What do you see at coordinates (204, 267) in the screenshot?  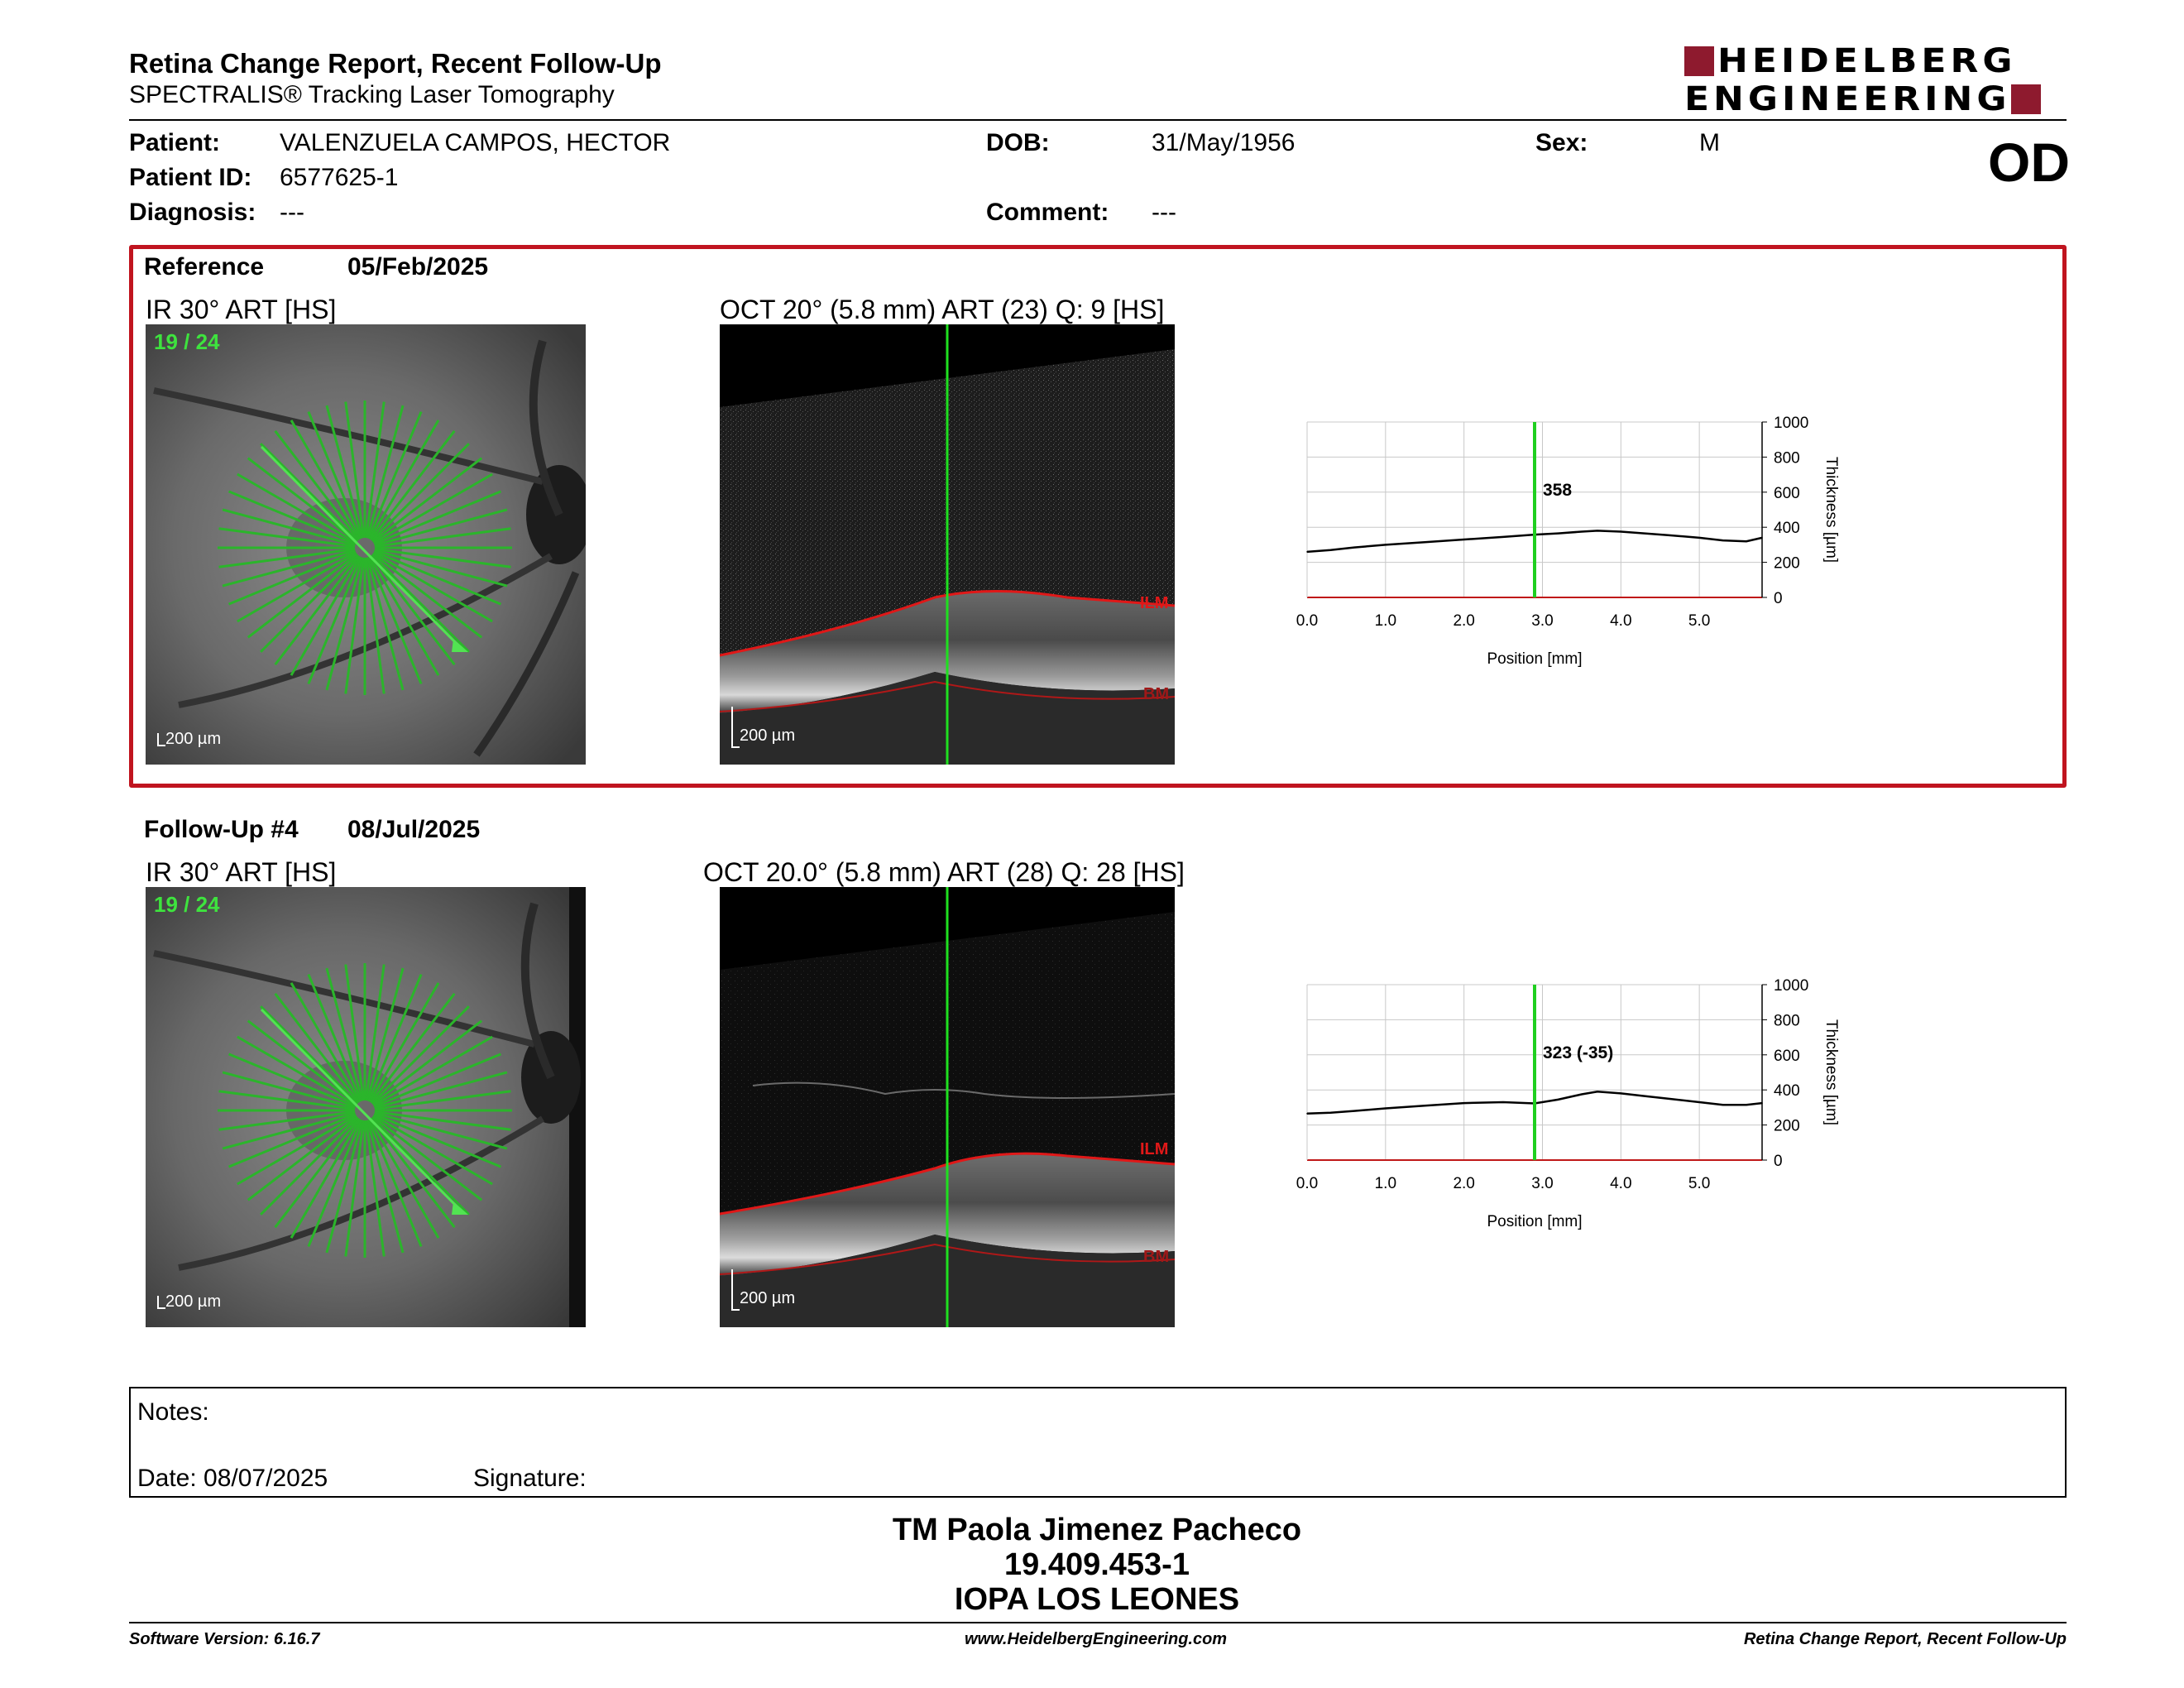 I see `reference-label: Reference` at bounding box center [204, 267].